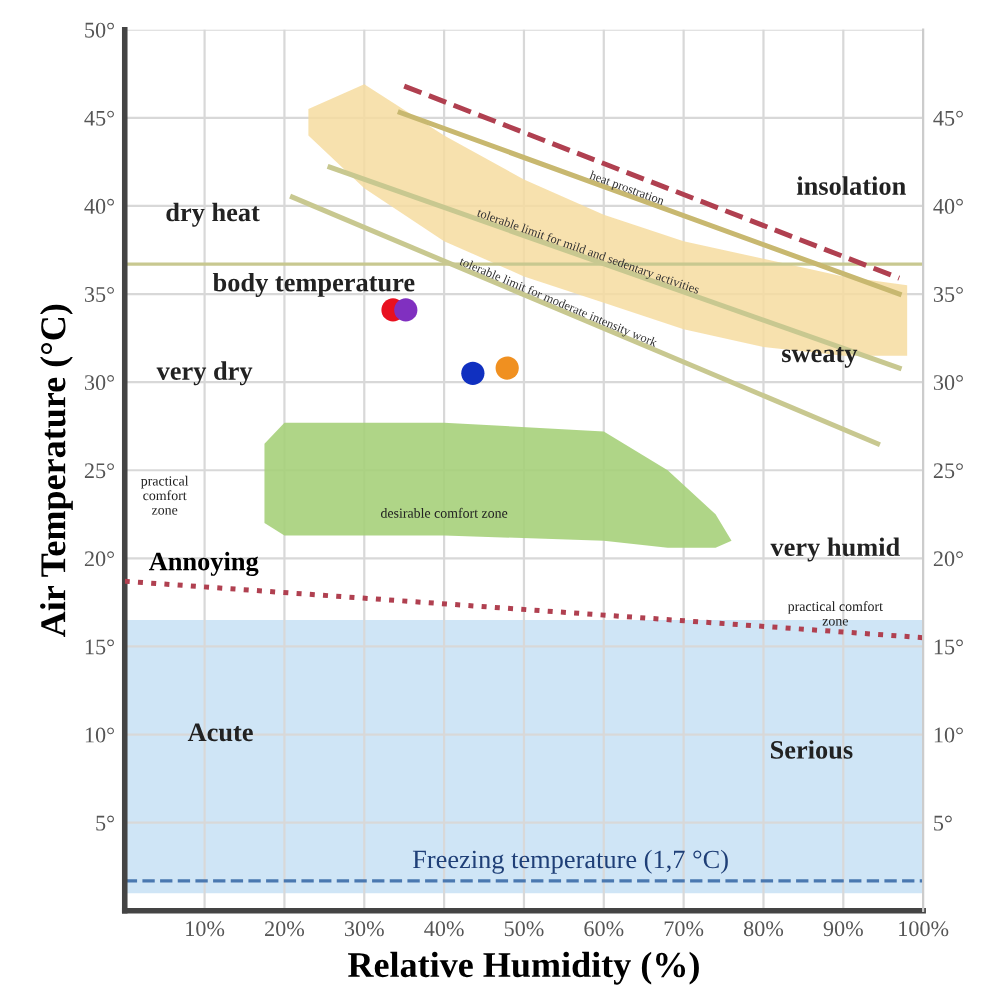 The image size is (998, 990). What do you see at coordinates (204, 373) in the screenshot?
I see `annotation: very dry` at bounding box center [204, 373].